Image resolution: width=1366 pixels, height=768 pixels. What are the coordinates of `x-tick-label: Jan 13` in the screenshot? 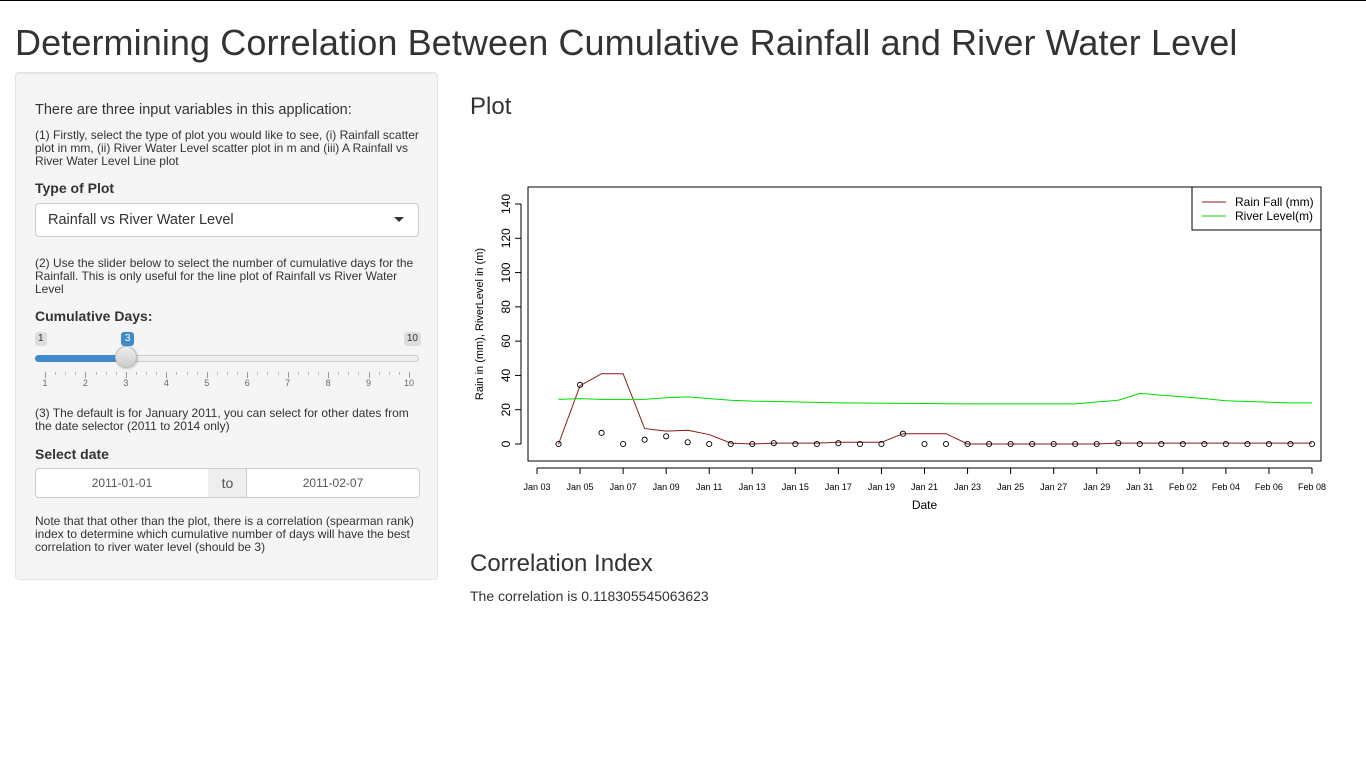 It's located at (752, 487).